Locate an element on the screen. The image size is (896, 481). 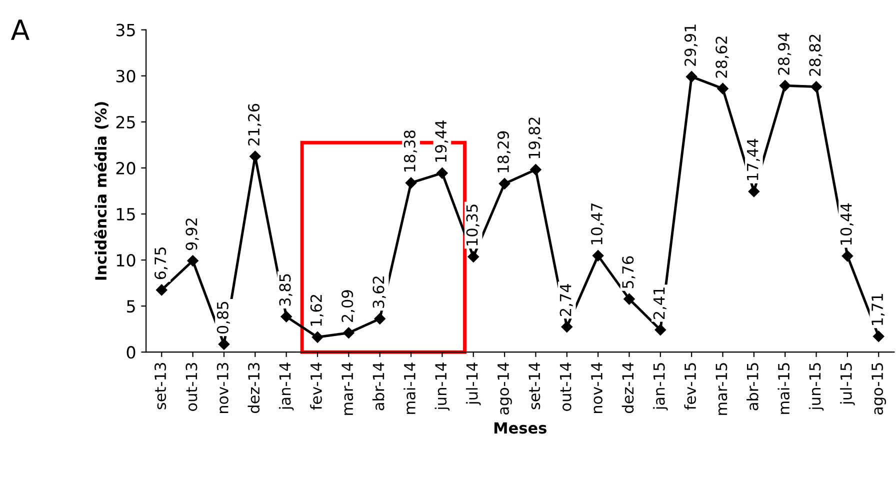
x-tick-label: ago-15 is located at coordinates (879, 389).